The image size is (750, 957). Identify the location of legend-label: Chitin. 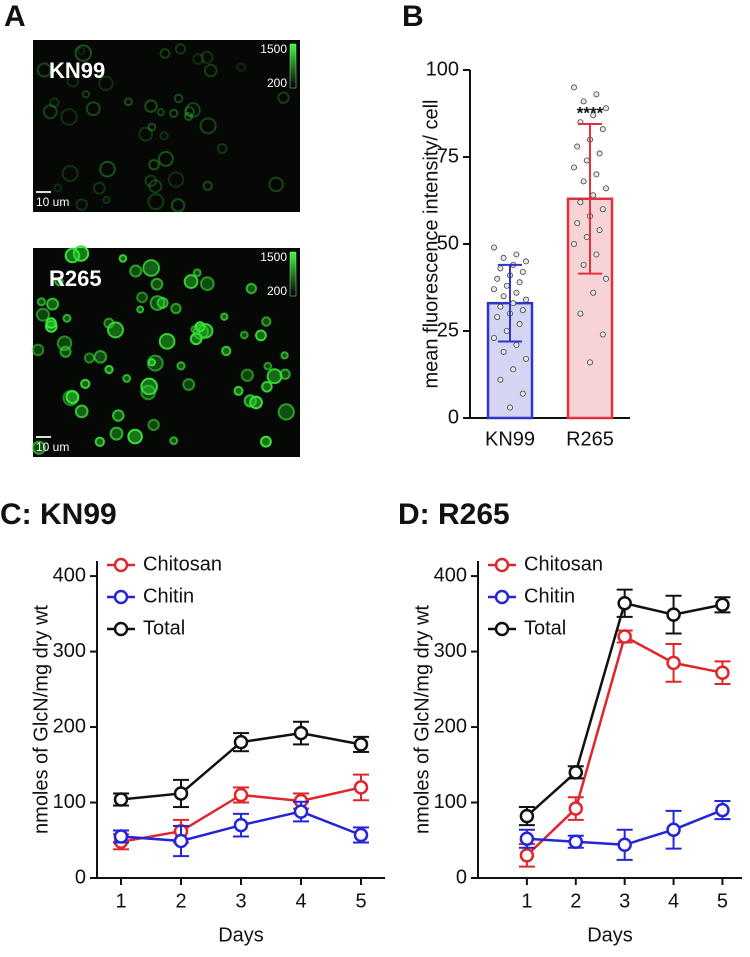
(168, 596).